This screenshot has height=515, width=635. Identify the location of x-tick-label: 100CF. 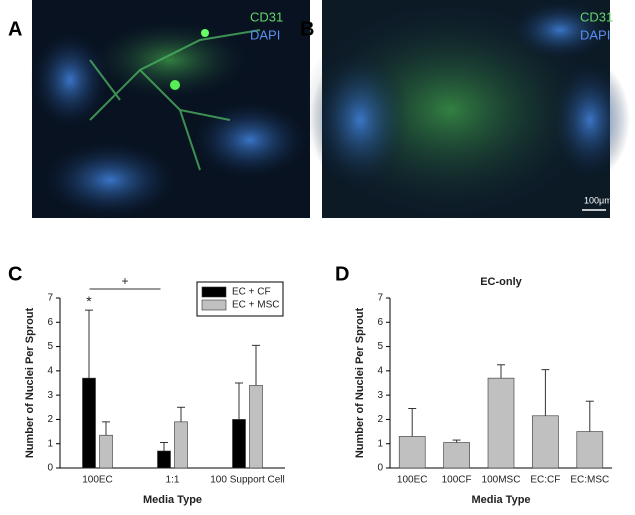
(457, 480).